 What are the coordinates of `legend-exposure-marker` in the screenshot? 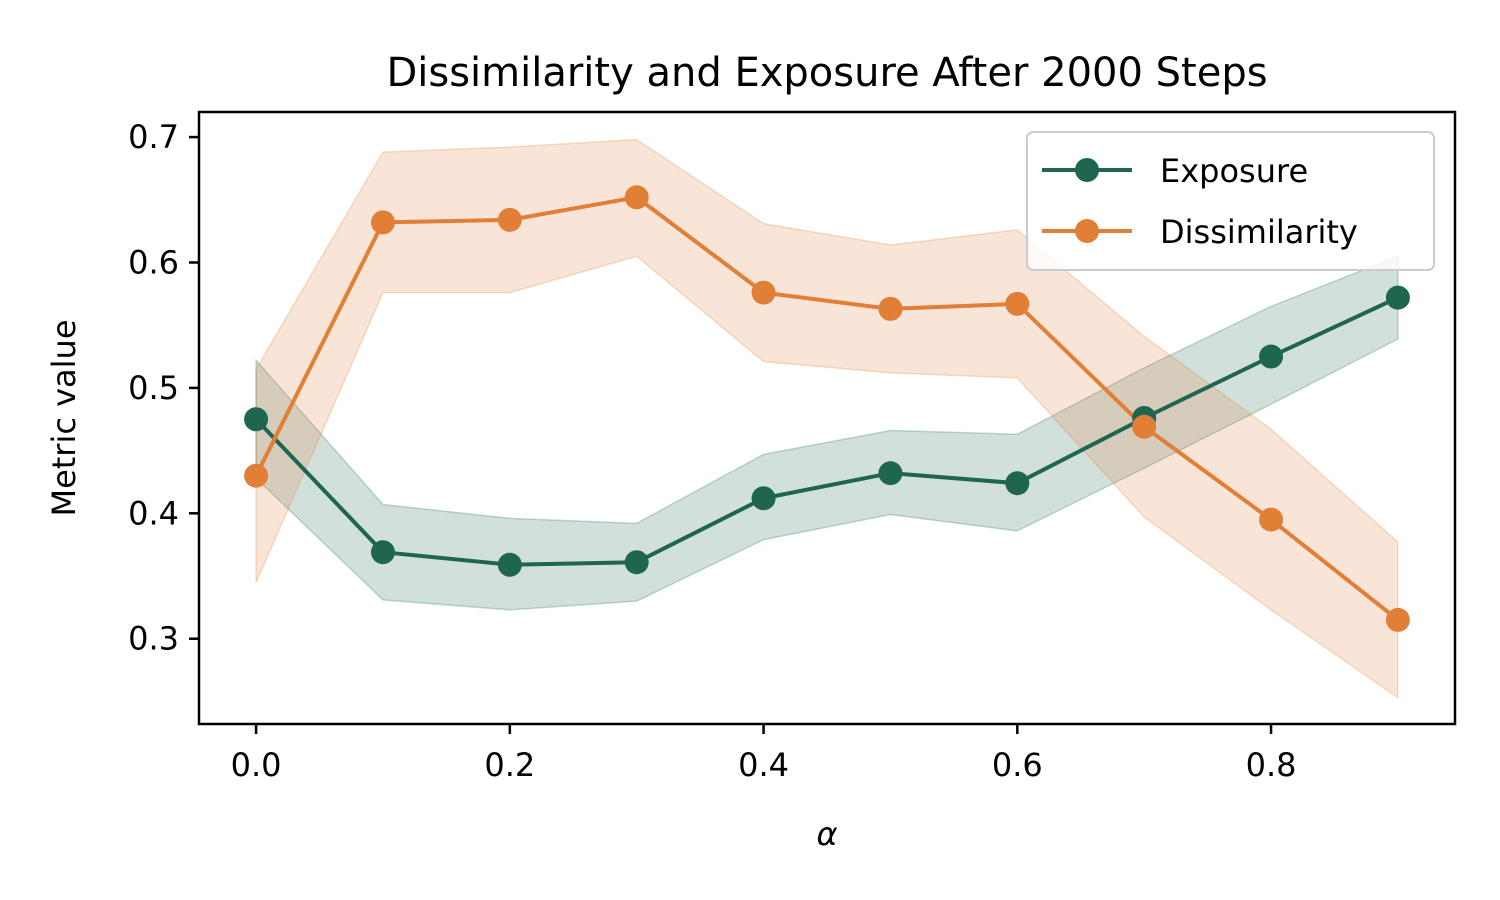 It's located at (1087, 170).